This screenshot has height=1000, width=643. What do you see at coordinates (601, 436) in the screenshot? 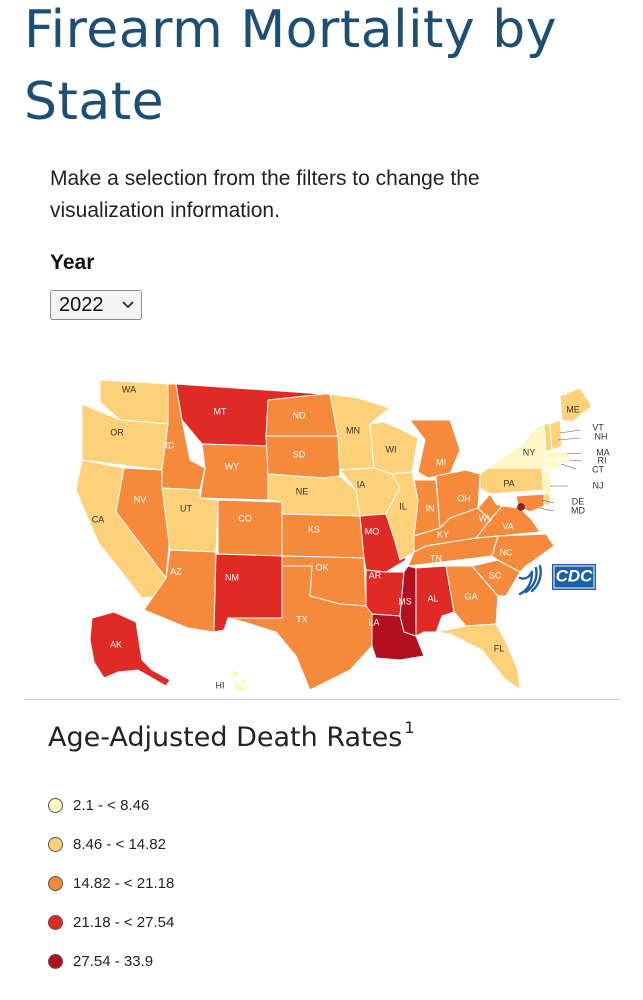
I see `state-label-nh: NH` at bounding box center [601, 436].